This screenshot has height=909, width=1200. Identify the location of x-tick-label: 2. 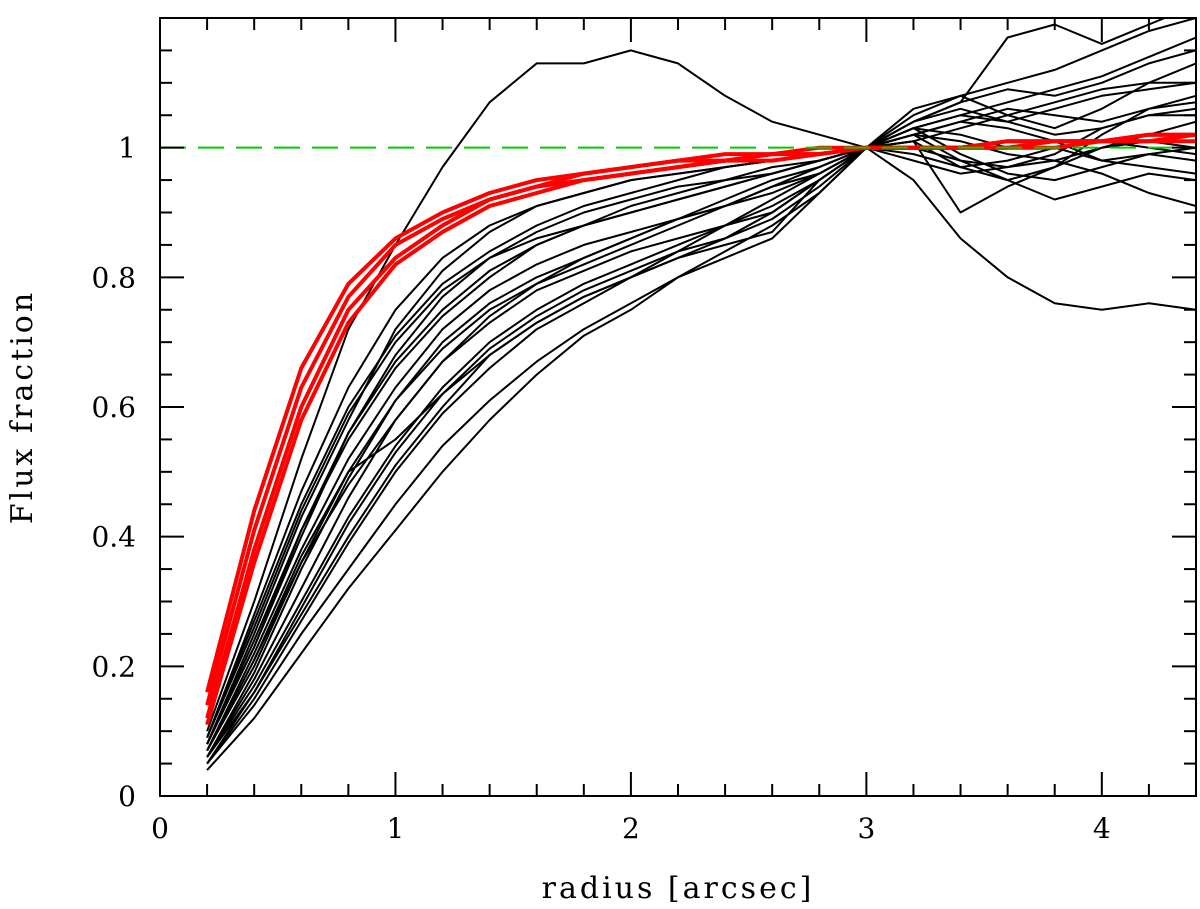
(631, 828).